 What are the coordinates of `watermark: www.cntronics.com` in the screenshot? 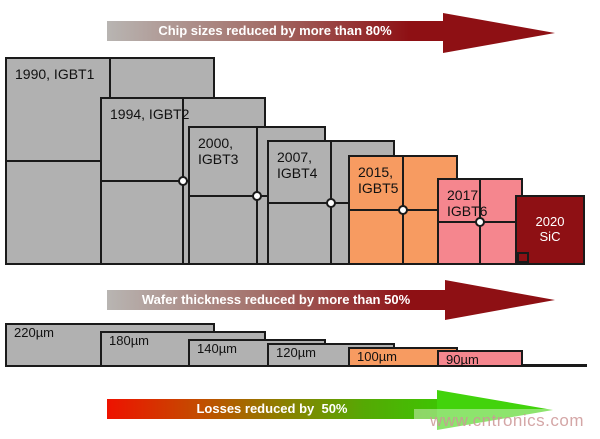 It's located at (507, 421).